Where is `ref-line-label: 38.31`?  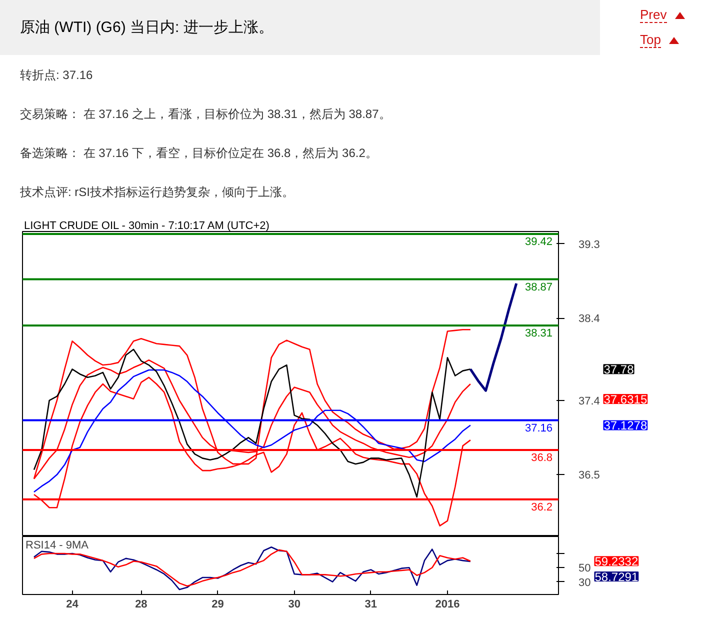 ref-line-label: 38.31 is located at coordinates (538, 333).